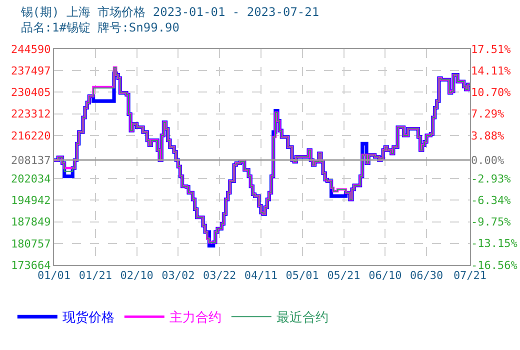 The width and height of the screenshot is (520, 350). Describe the element at coordinates (494, 265) in the screenshot. I see `y2-tick-label: -16.56%` at that location.